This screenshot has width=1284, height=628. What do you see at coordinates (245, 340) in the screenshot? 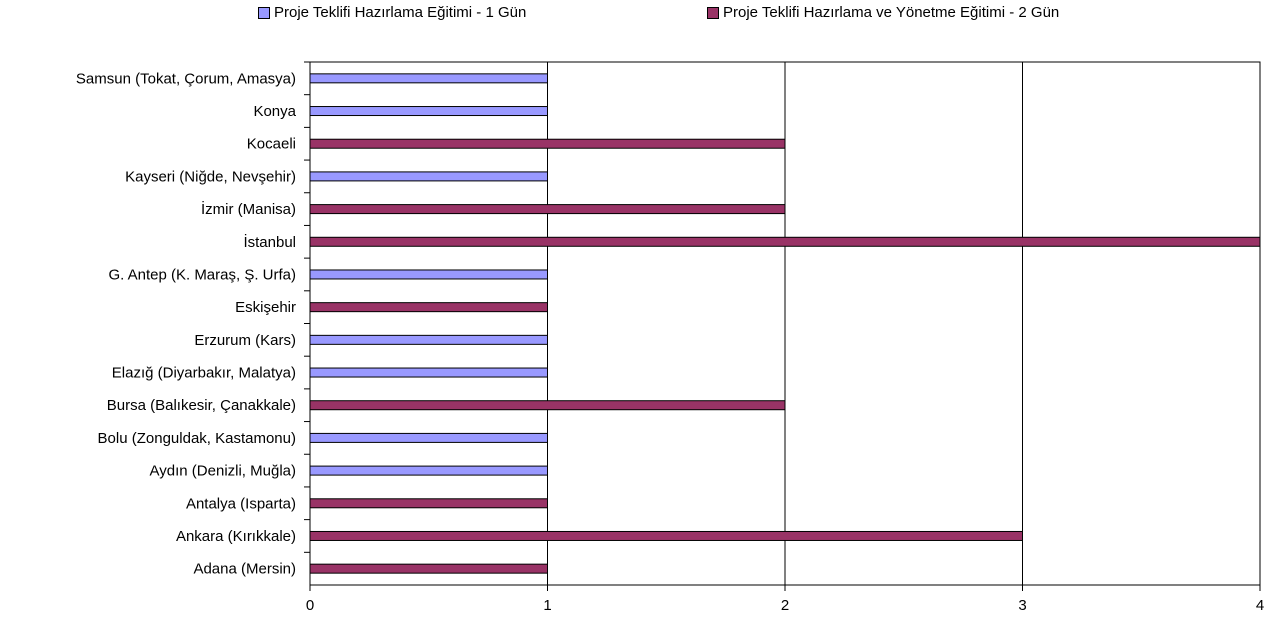
I see `category-label: Erzurum (Kars)` at bounding box center [245, 340].